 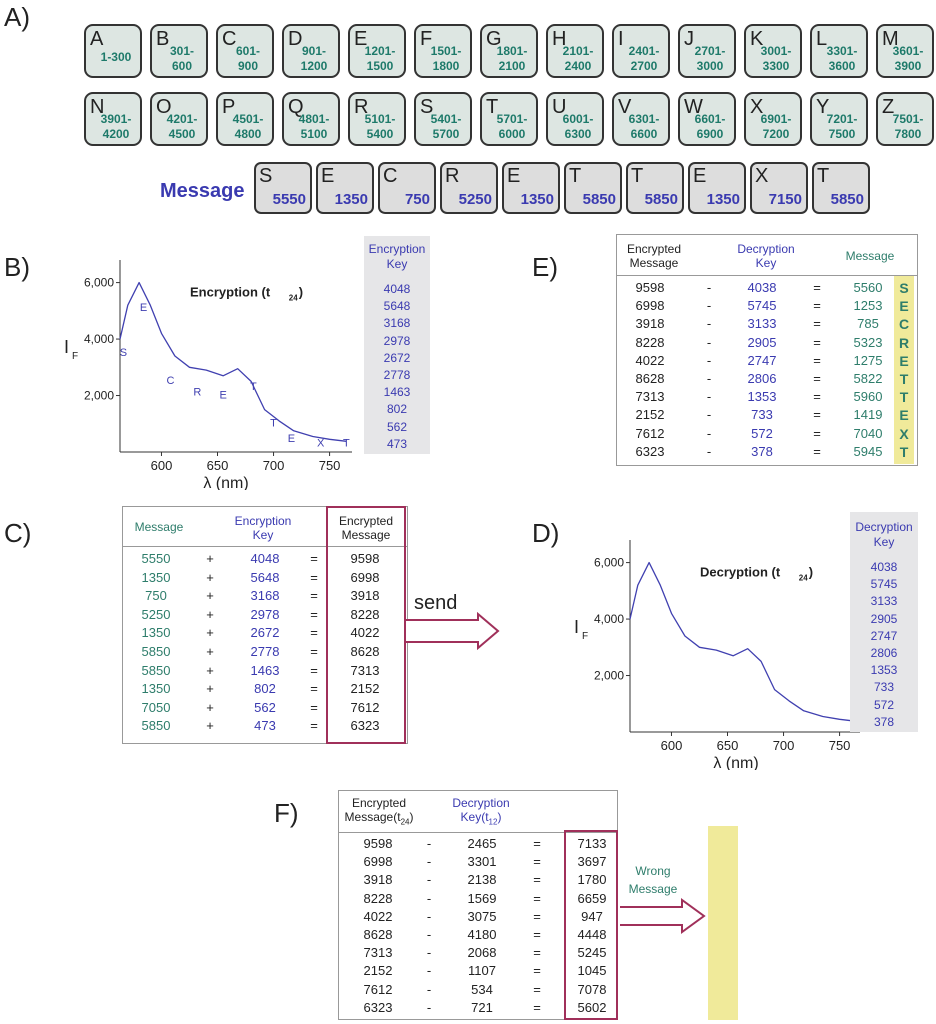 What do you see at coordinates (884, 567) in the screenshot?
I see `key-value: 4038` at bounding box center [884, 567].